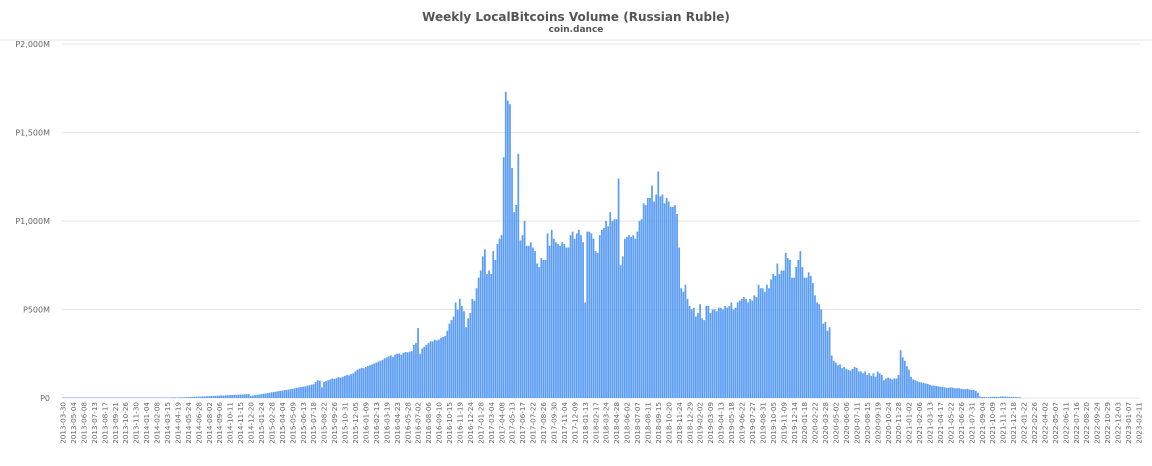  What do you see at coordinates (574, 423) in the screenshot?
I see `x-tick-label: 2017-12-09` at bounding box center [574, 423].